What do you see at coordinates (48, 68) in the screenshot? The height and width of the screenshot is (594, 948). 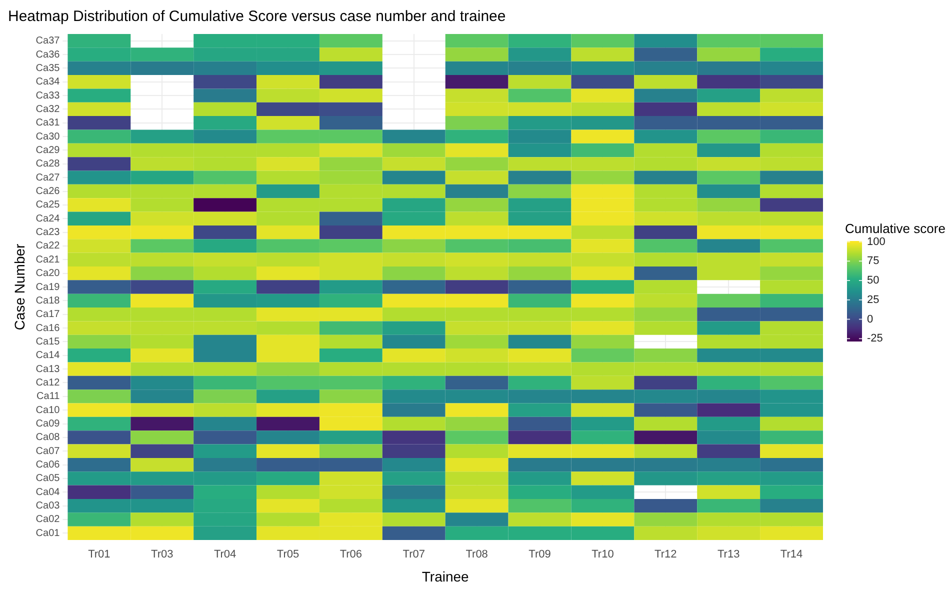 I see `y-tick-label: Ca35` at bounding box center [48, 68].